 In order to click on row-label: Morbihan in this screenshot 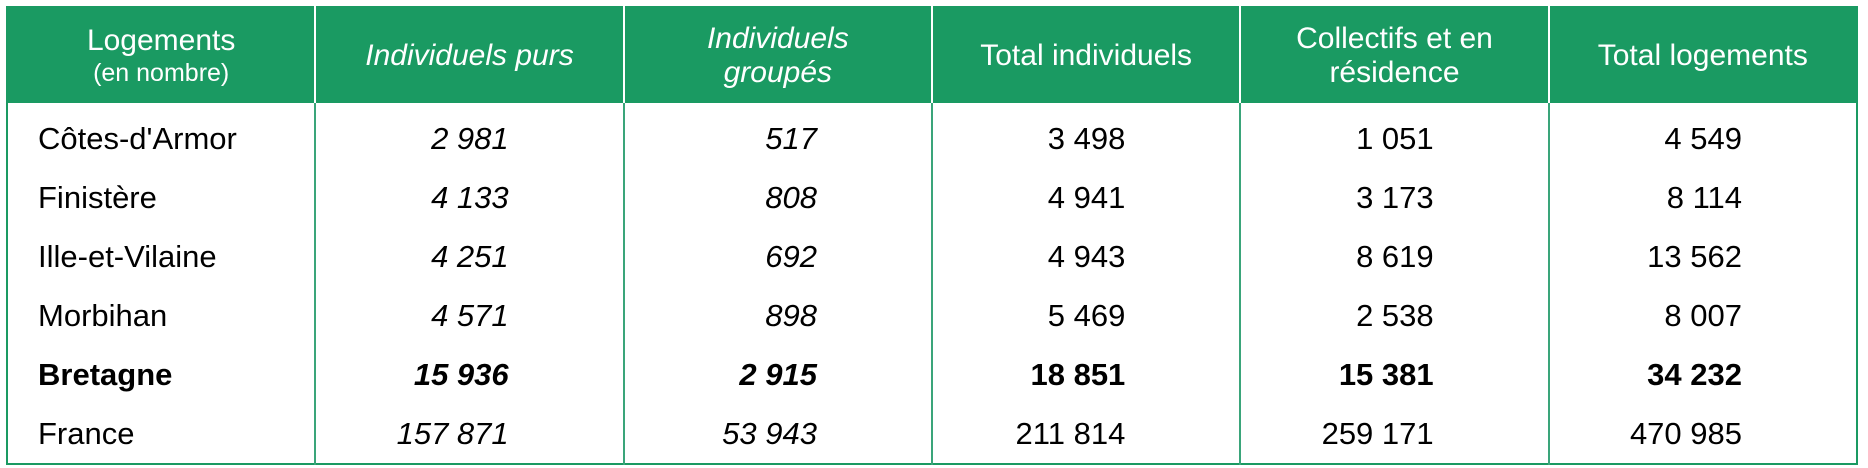, I will do `click(103, 315)`.